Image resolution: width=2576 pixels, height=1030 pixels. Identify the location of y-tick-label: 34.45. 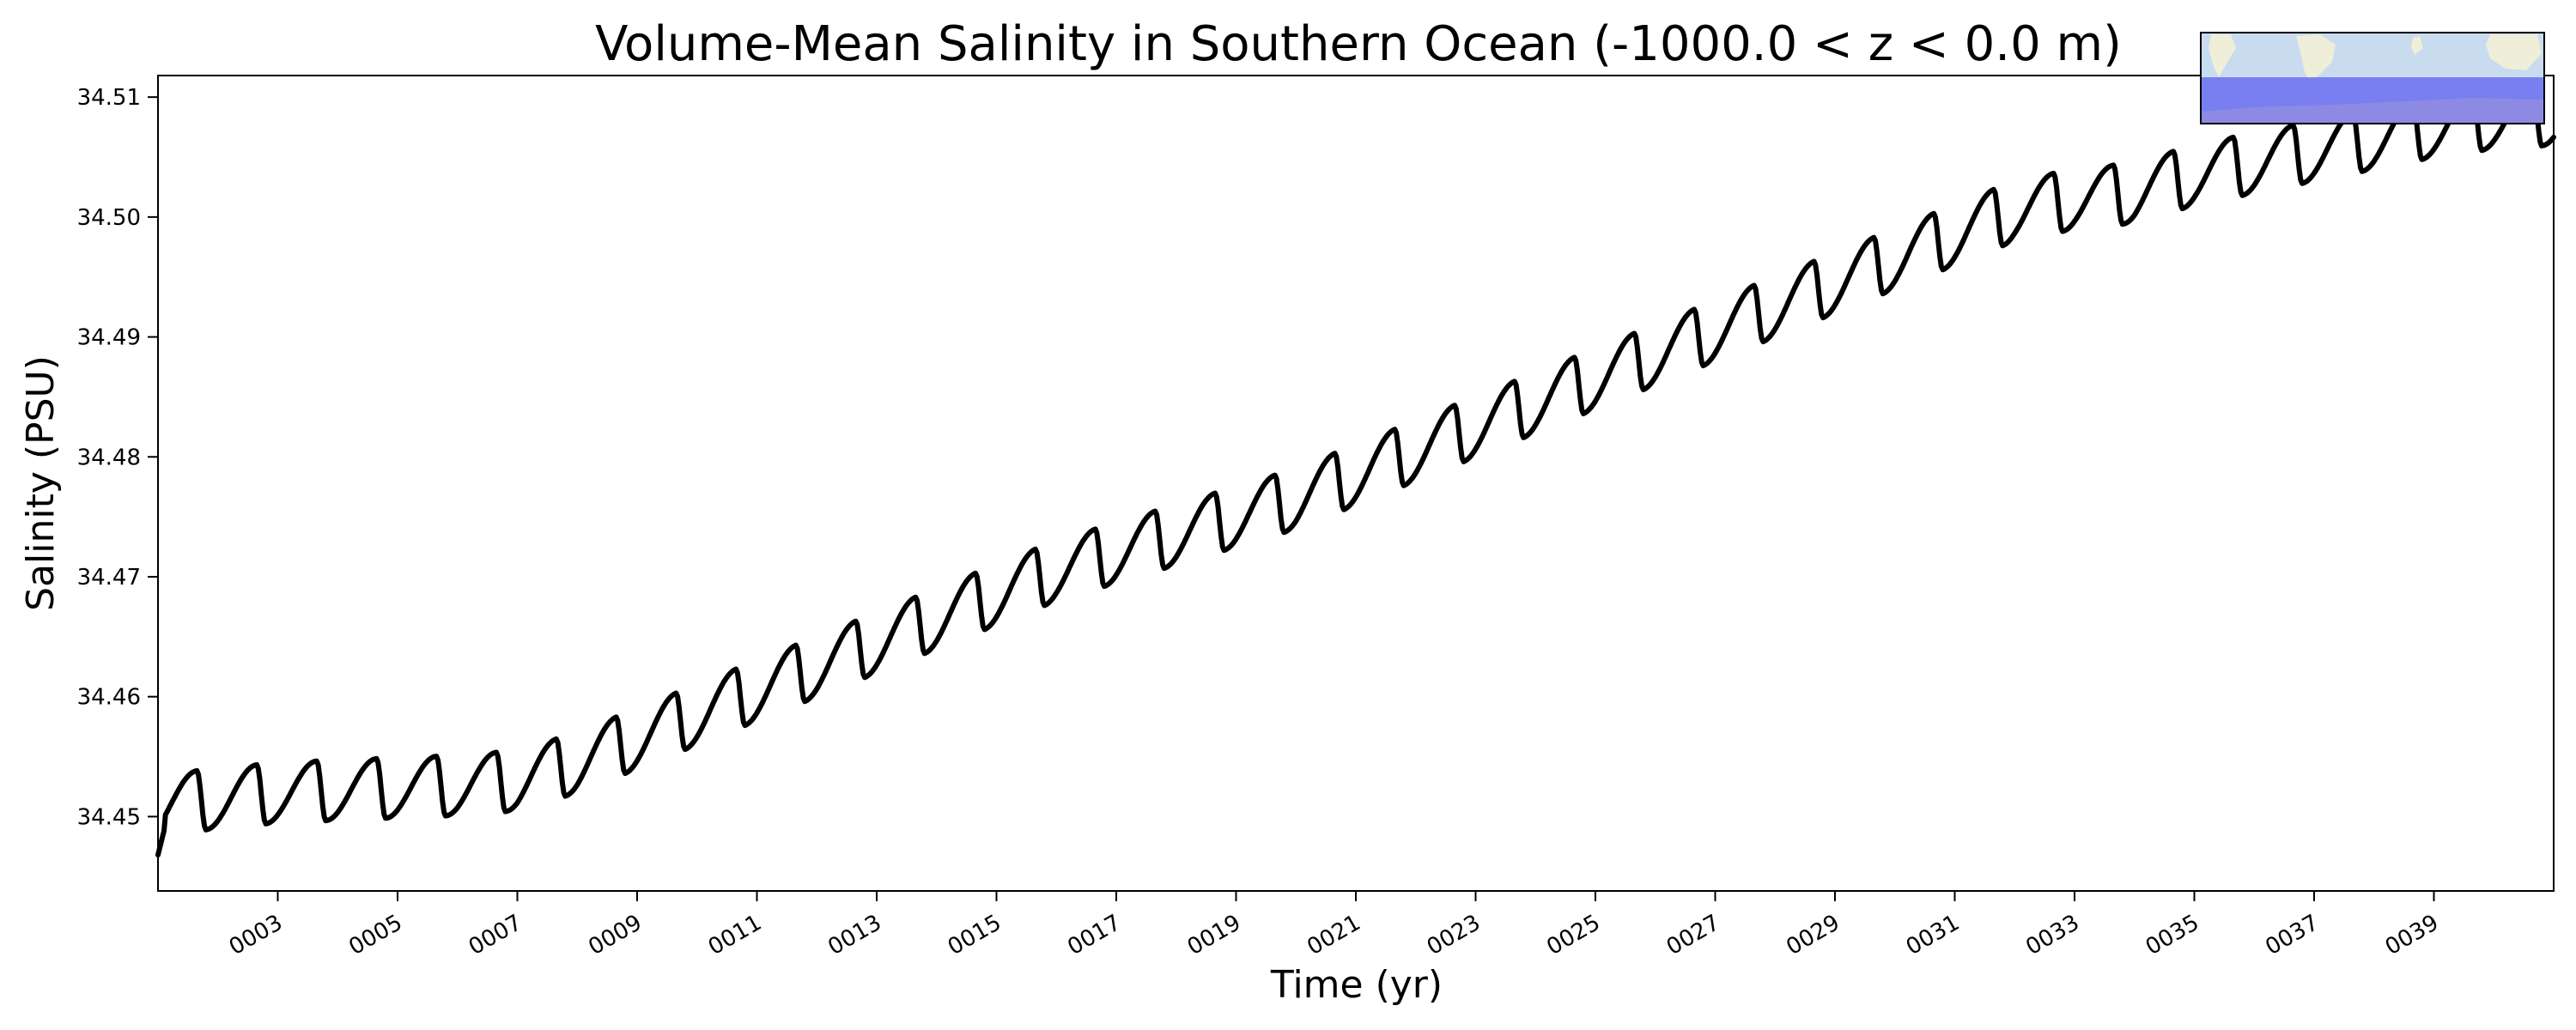
(109, 817).